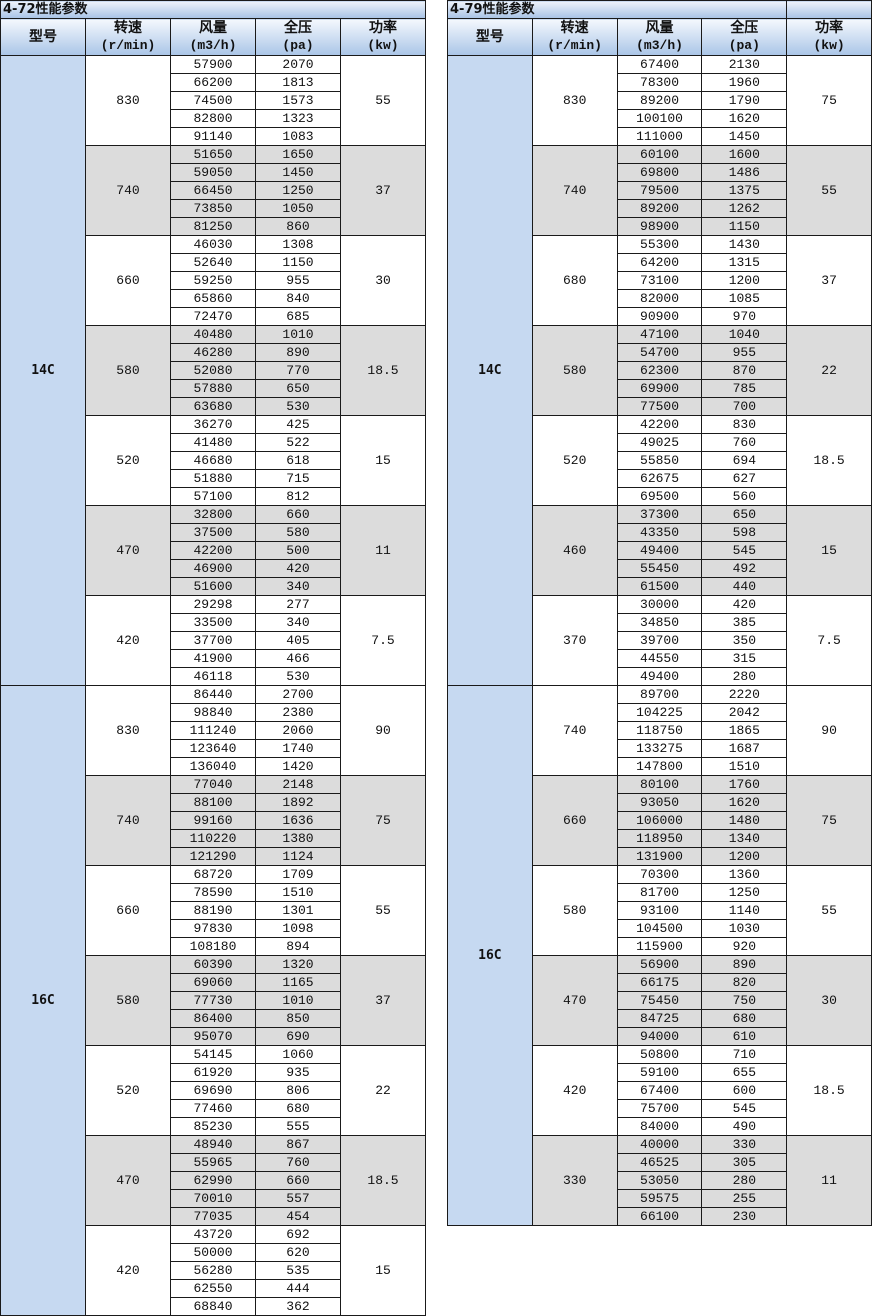 The height and width of the screenshot is (1316, 872). What do you see at coordinates (744, 532) in the screenshot?
I see `pressure-cell: 598` at bounding box center [744, 532].